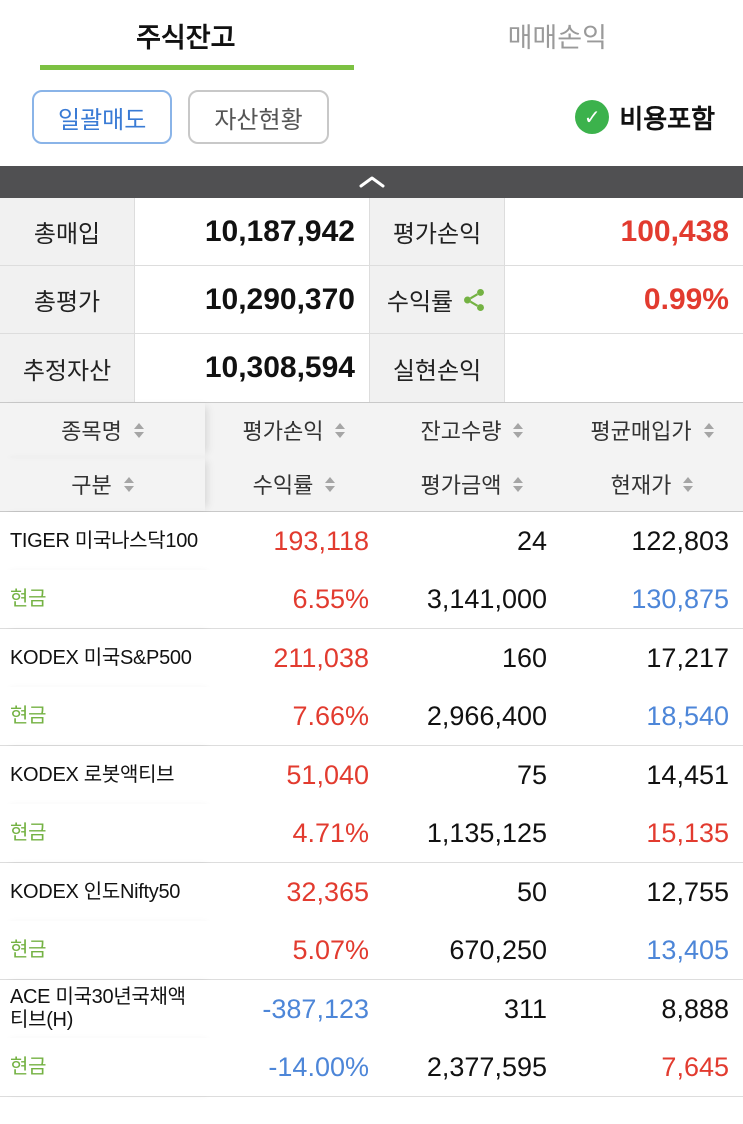 The image size is (743, 1124). What do you see at coordinates (283, 485) in the screenshot?
I see `header-return-rate-label: 수익률` at bounding box center [283, 485].